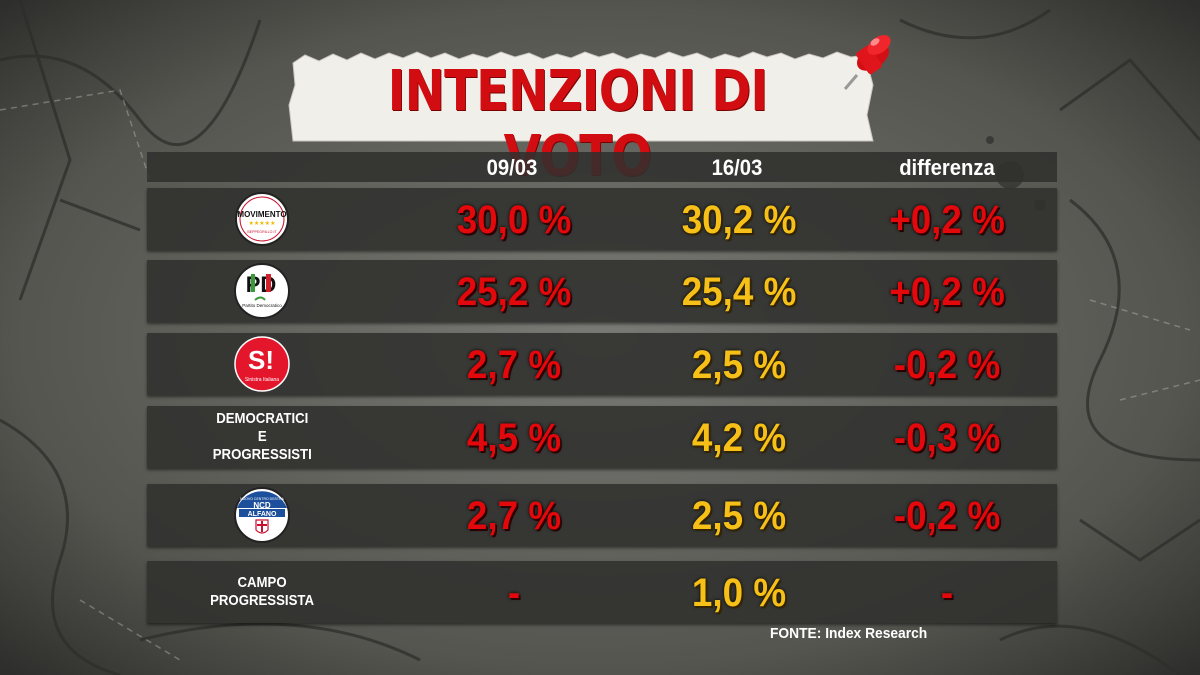  I want to click on svg-text: NUOVO CENTRO DESTRA, so click(262, 499).